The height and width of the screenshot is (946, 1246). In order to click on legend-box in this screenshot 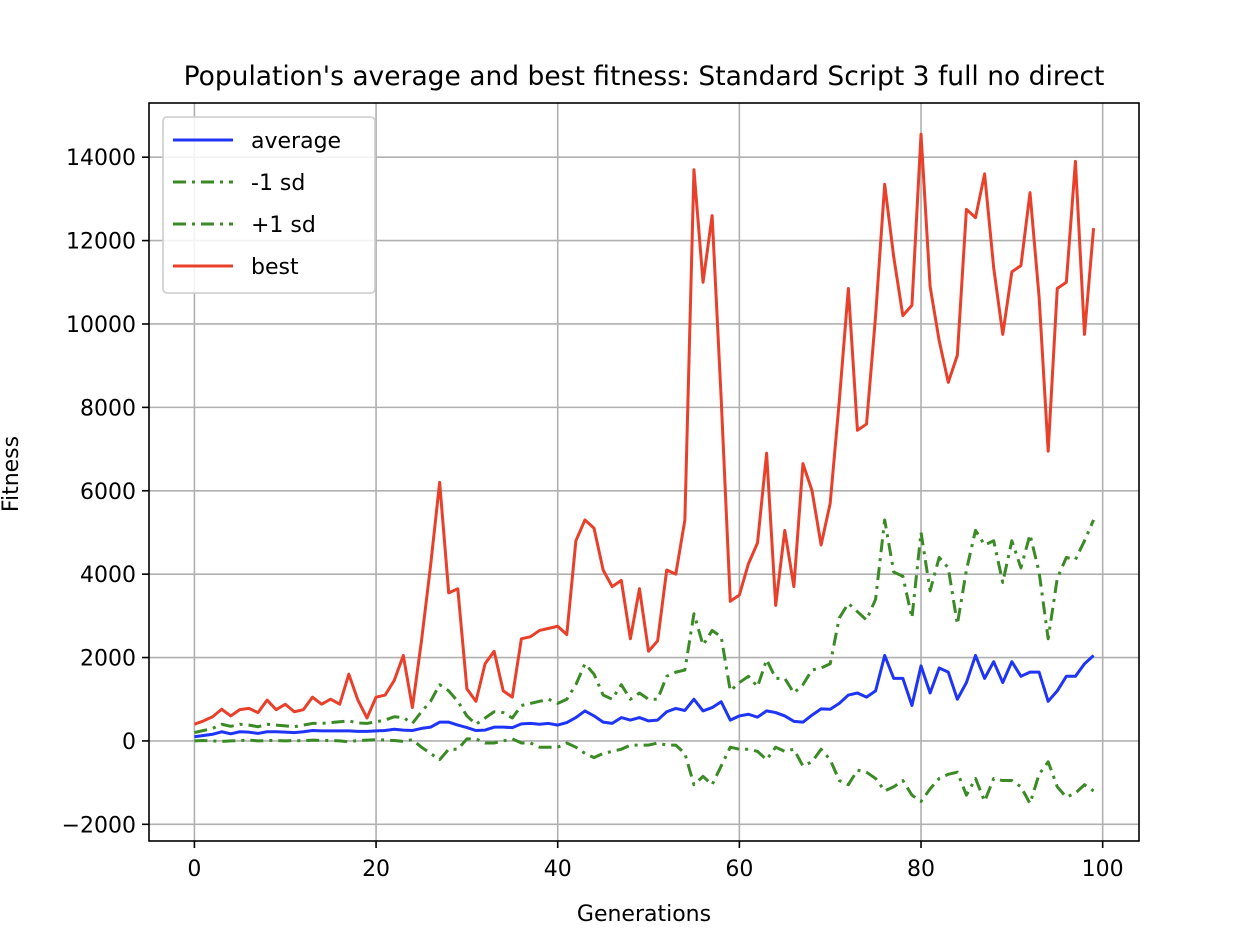, I will do `click(269, 205)`.